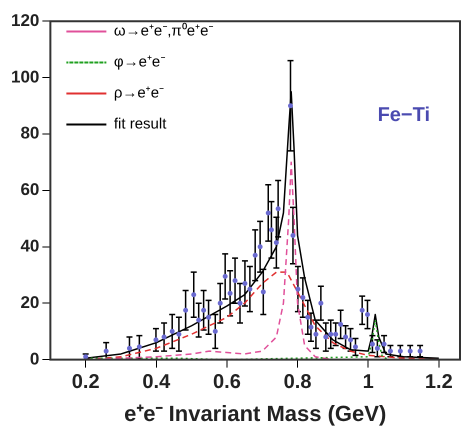  I want to click on y-tick-label: 80, so click(30, 133).